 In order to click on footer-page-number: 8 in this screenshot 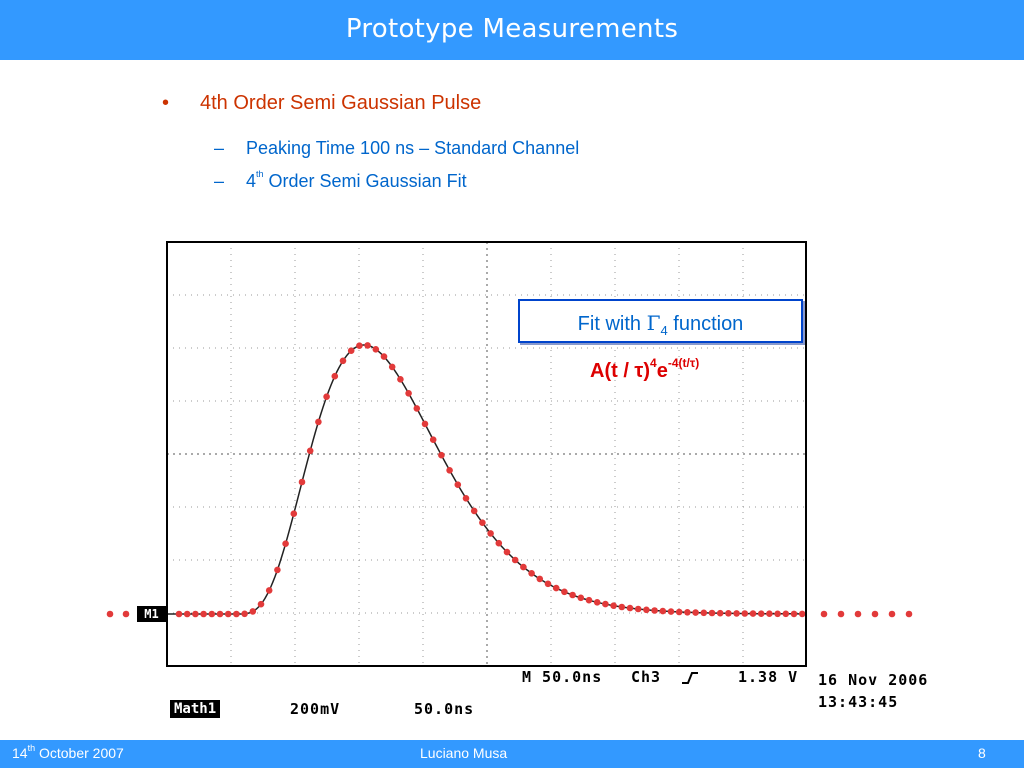, I will do `click(982, 753)`.